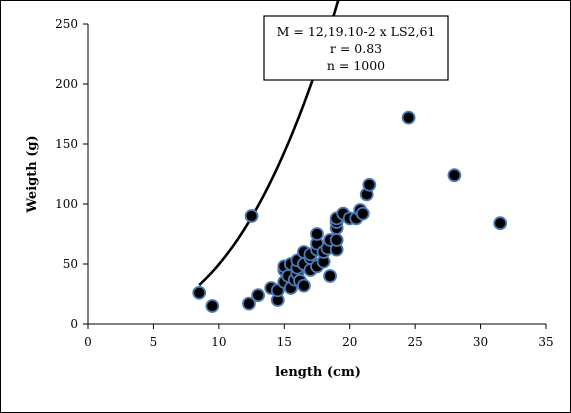 The height and width of the screenshot is (413, 571). I want to click on x-tick-label: 25, so click(415, 342).